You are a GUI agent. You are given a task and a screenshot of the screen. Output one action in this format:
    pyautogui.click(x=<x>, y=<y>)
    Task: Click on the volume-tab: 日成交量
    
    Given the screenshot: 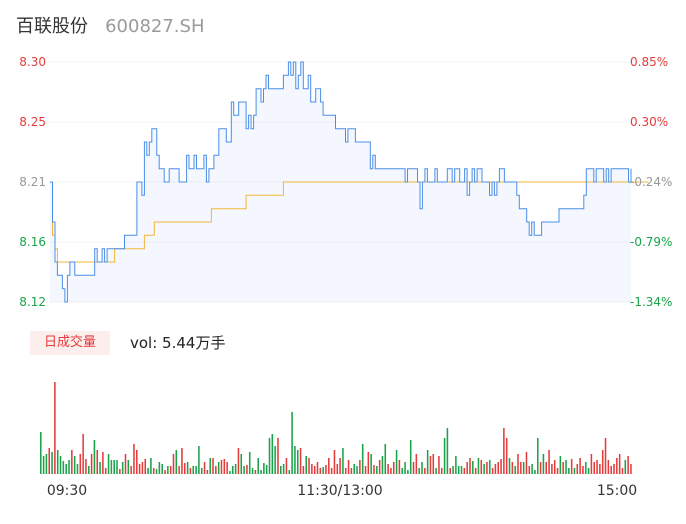 What is the action you would take?
    pyautogui.click(x=70, y=343)
    